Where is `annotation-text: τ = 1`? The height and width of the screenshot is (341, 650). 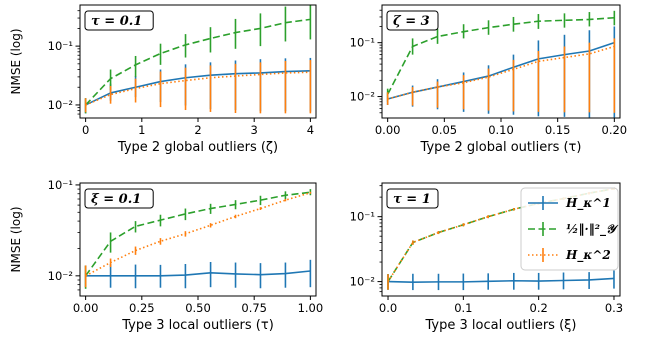 annotation-text: τ = 1 is located at coordinates (412, 199).